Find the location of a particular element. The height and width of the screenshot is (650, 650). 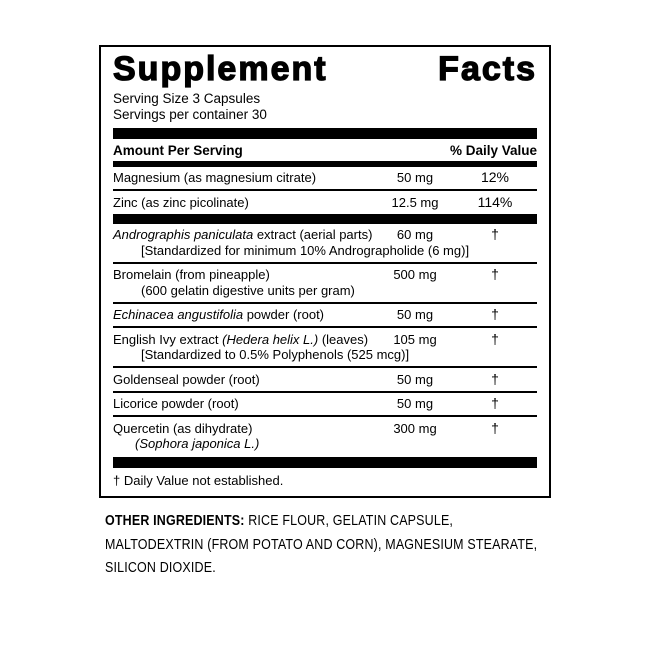

ingredient-daily-value: 114% is located at coordinates (495, 201).